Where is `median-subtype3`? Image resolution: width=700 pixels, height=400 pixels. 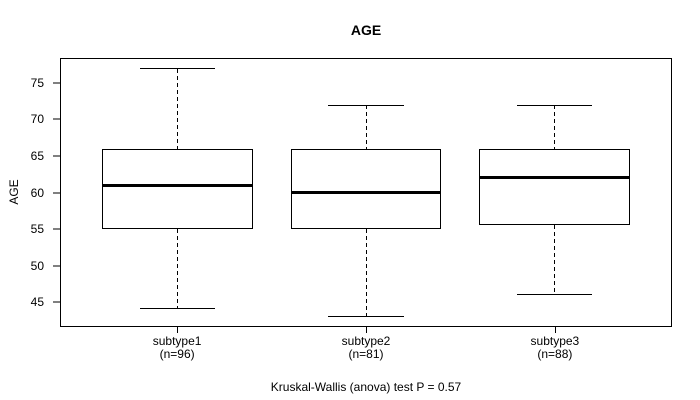
median-subtype3 is located at coordinates (554, 178).